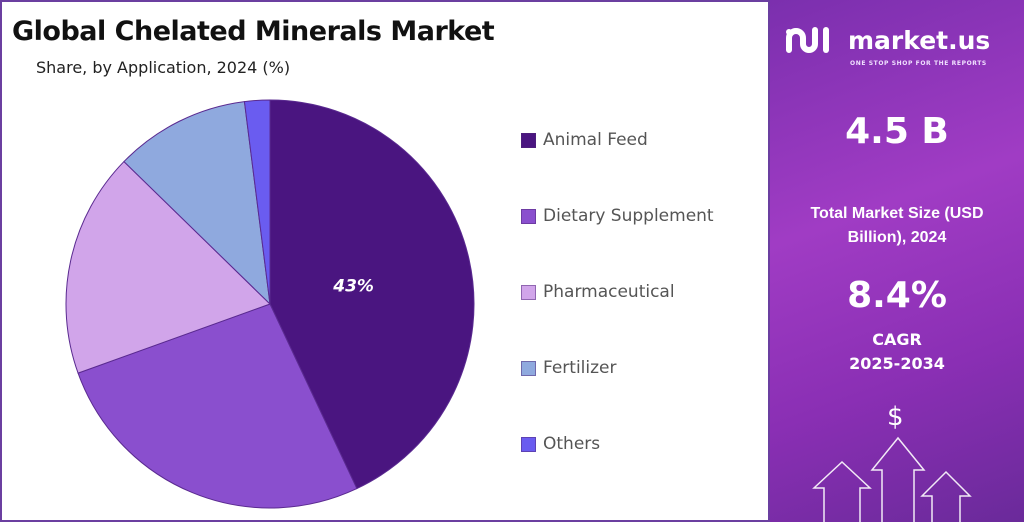 Image resolution: width=1024 pixels, height=522 pixels. I want to click on pie-slice-fertilizer, so click(197, 203).